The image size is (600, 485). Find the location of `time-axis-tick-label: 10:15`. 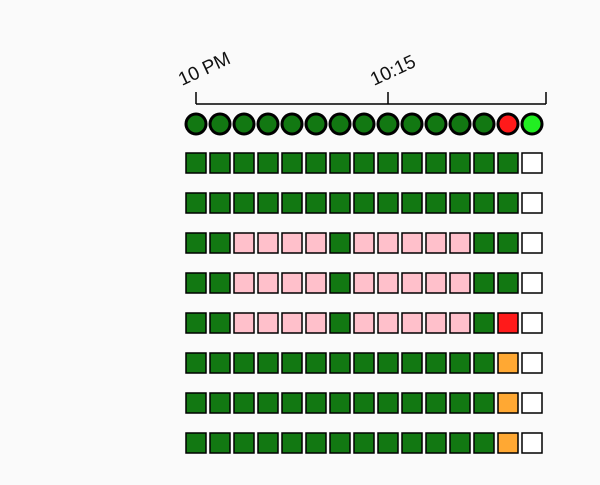

time-axis-tick-label: 10:15 is located at coordinates (393, 70).